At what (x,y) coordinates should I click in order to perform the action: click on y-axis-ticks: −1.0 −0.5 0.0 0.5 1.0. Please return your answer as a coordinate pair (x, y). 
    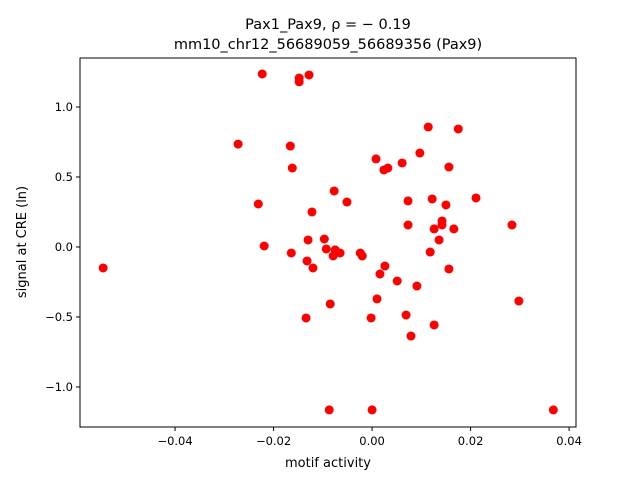
    Looking at the image, I should click on (62, 247).